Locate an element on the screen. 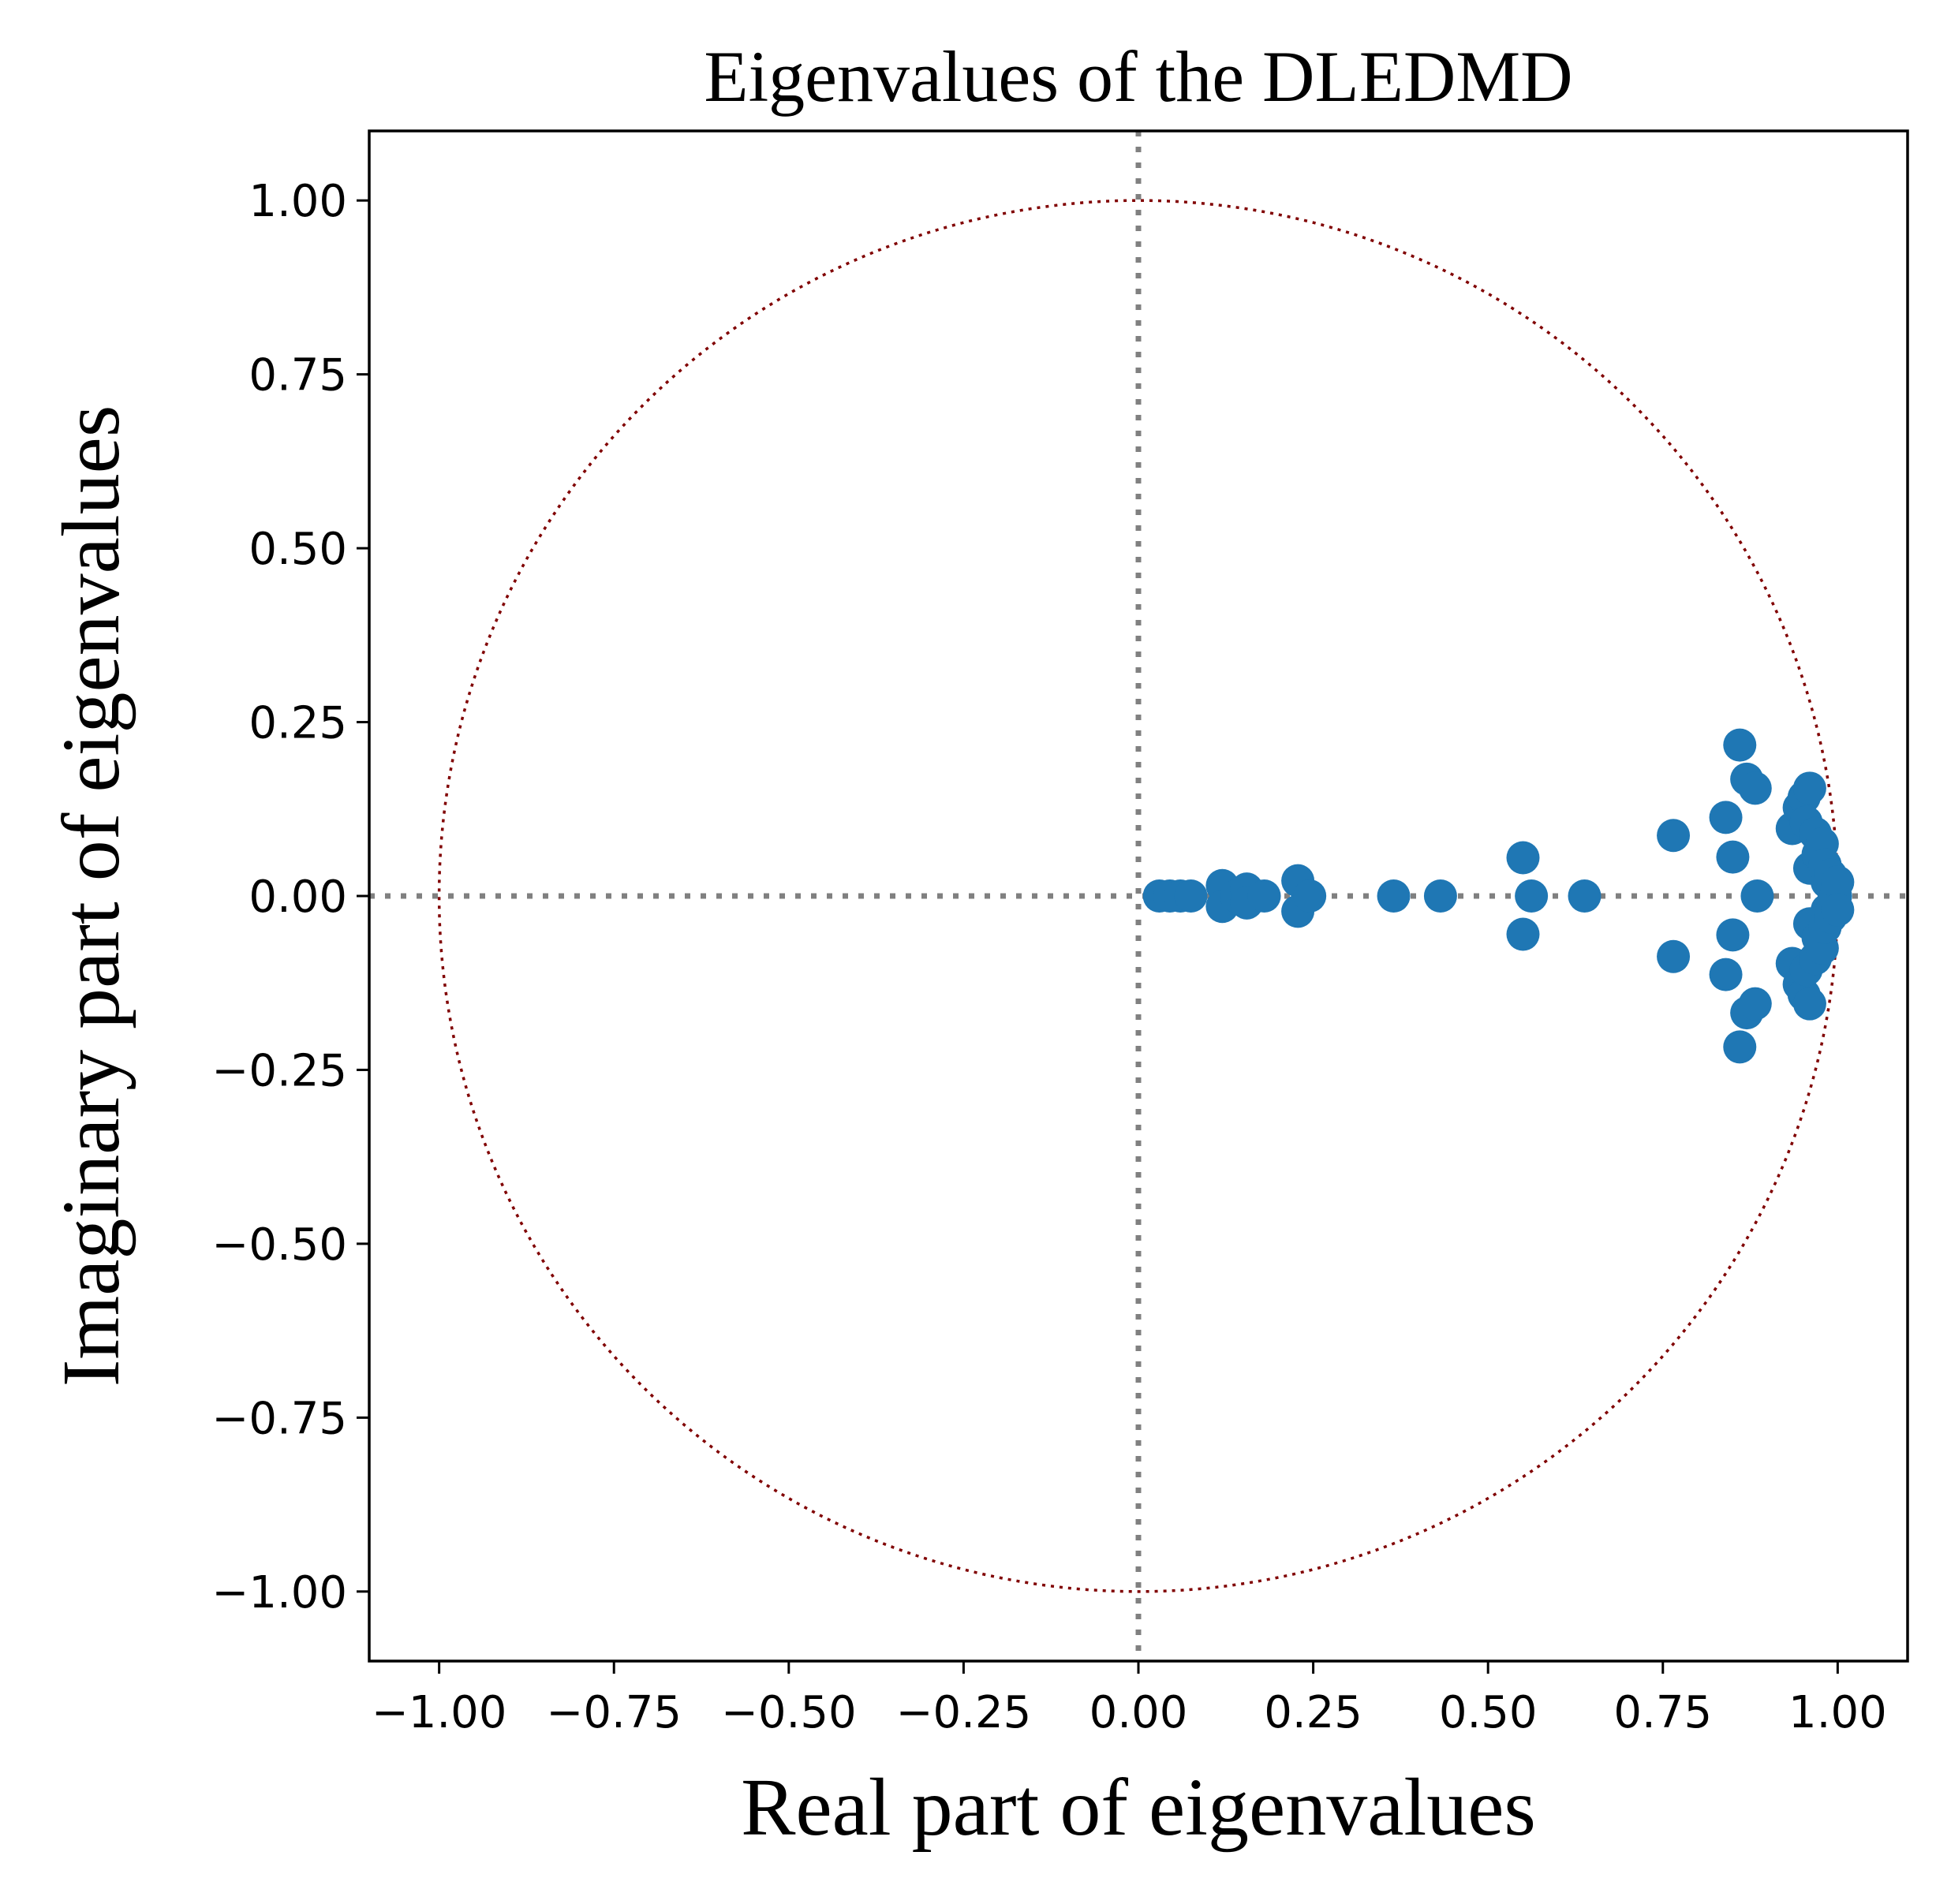 Image resolution: width=1936 pixels, height=1904 pixels. x-tick-label: 1.00 is located at coordinates (1837, 1712).